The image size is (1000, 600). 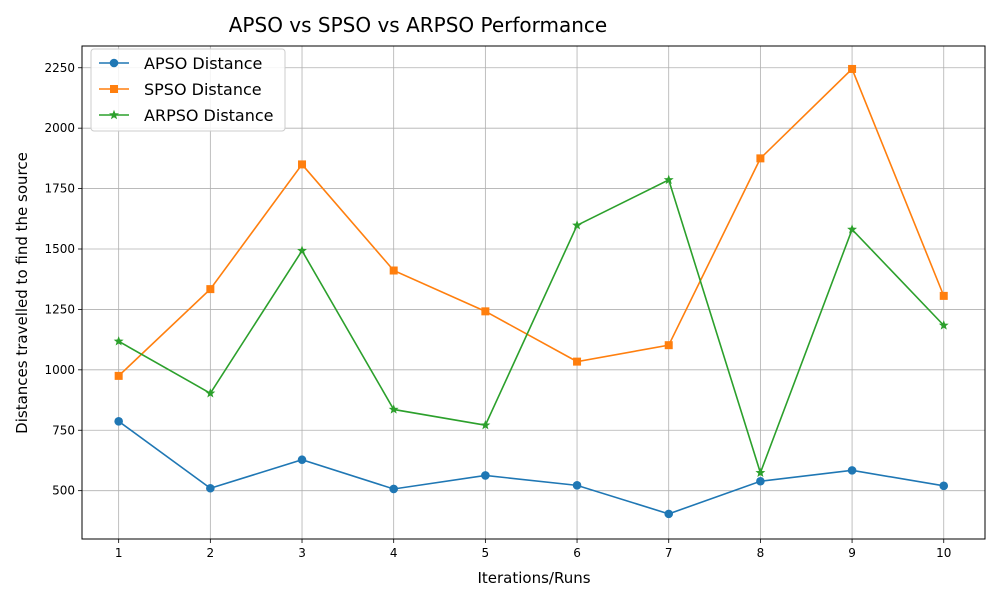 What do you see at coordinates (302, 553) in the screenshot?
I see `x-tick-label: 3` at bounding box center [302, 553].